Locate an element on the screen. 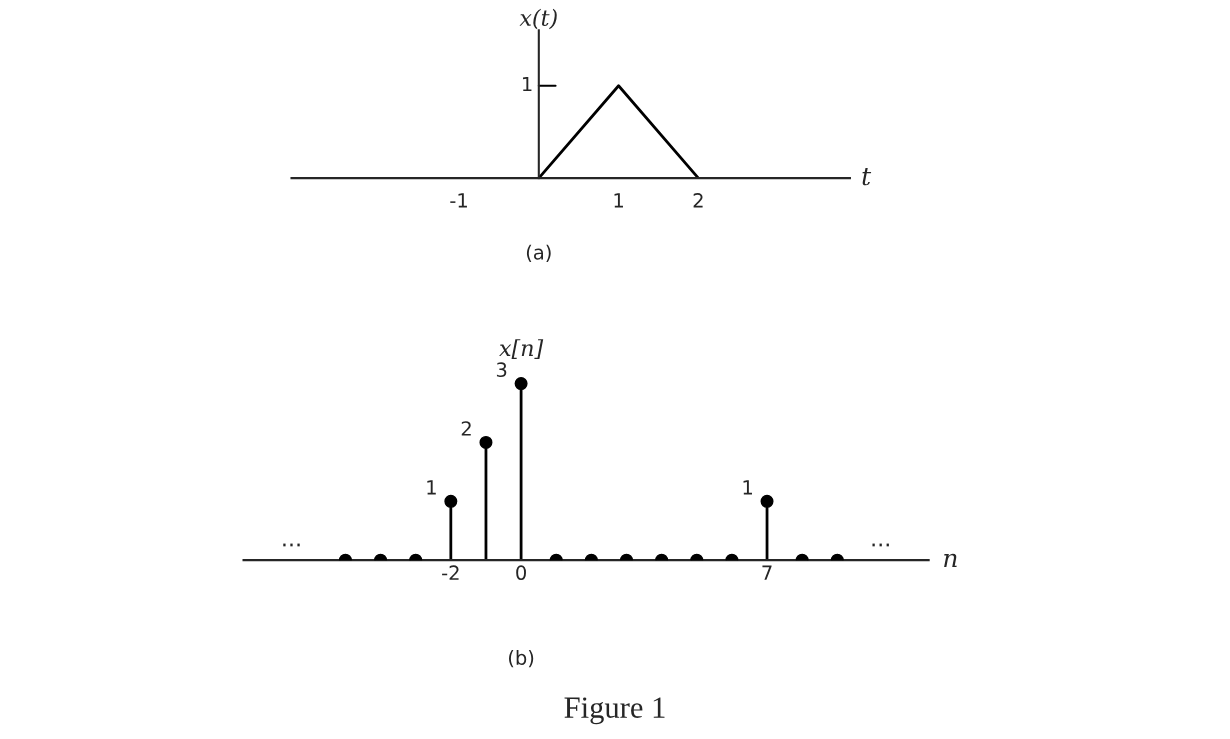  y-axis-title: x(t) is located at coordinates (538, 19).